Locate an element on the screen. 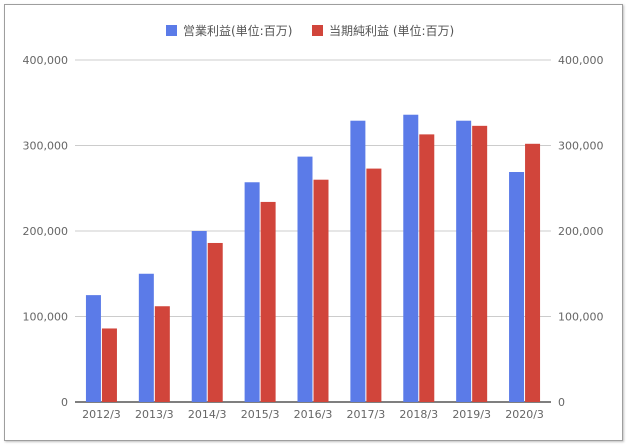  y-tick-label-right: 0 is located at coordinates (561, 402).